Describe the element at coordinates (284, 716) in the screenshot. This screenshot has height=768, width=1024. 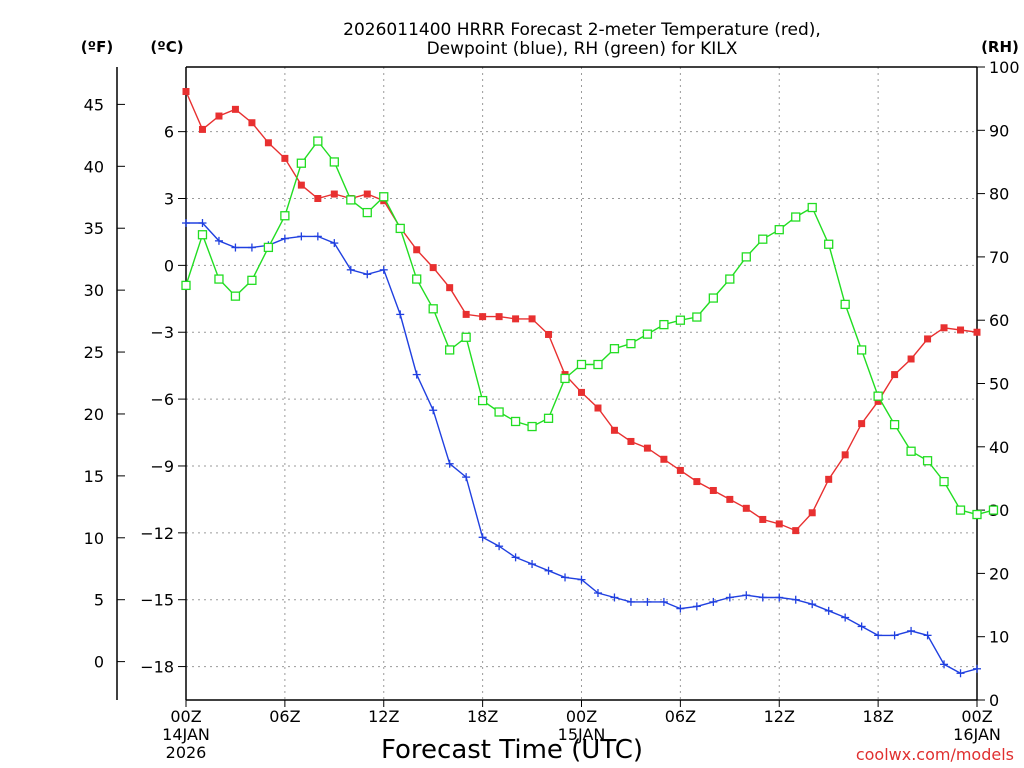
I see `x-tick-label: 06Z` at that location.